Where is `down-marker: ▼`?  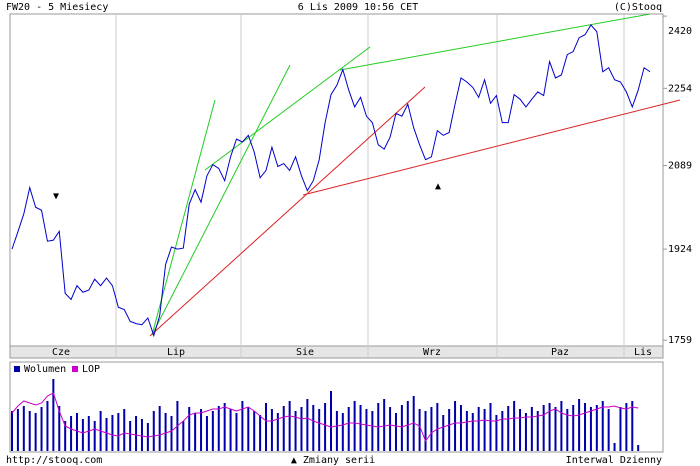 down-marker: ▼ is located at coordinates (56, 196).